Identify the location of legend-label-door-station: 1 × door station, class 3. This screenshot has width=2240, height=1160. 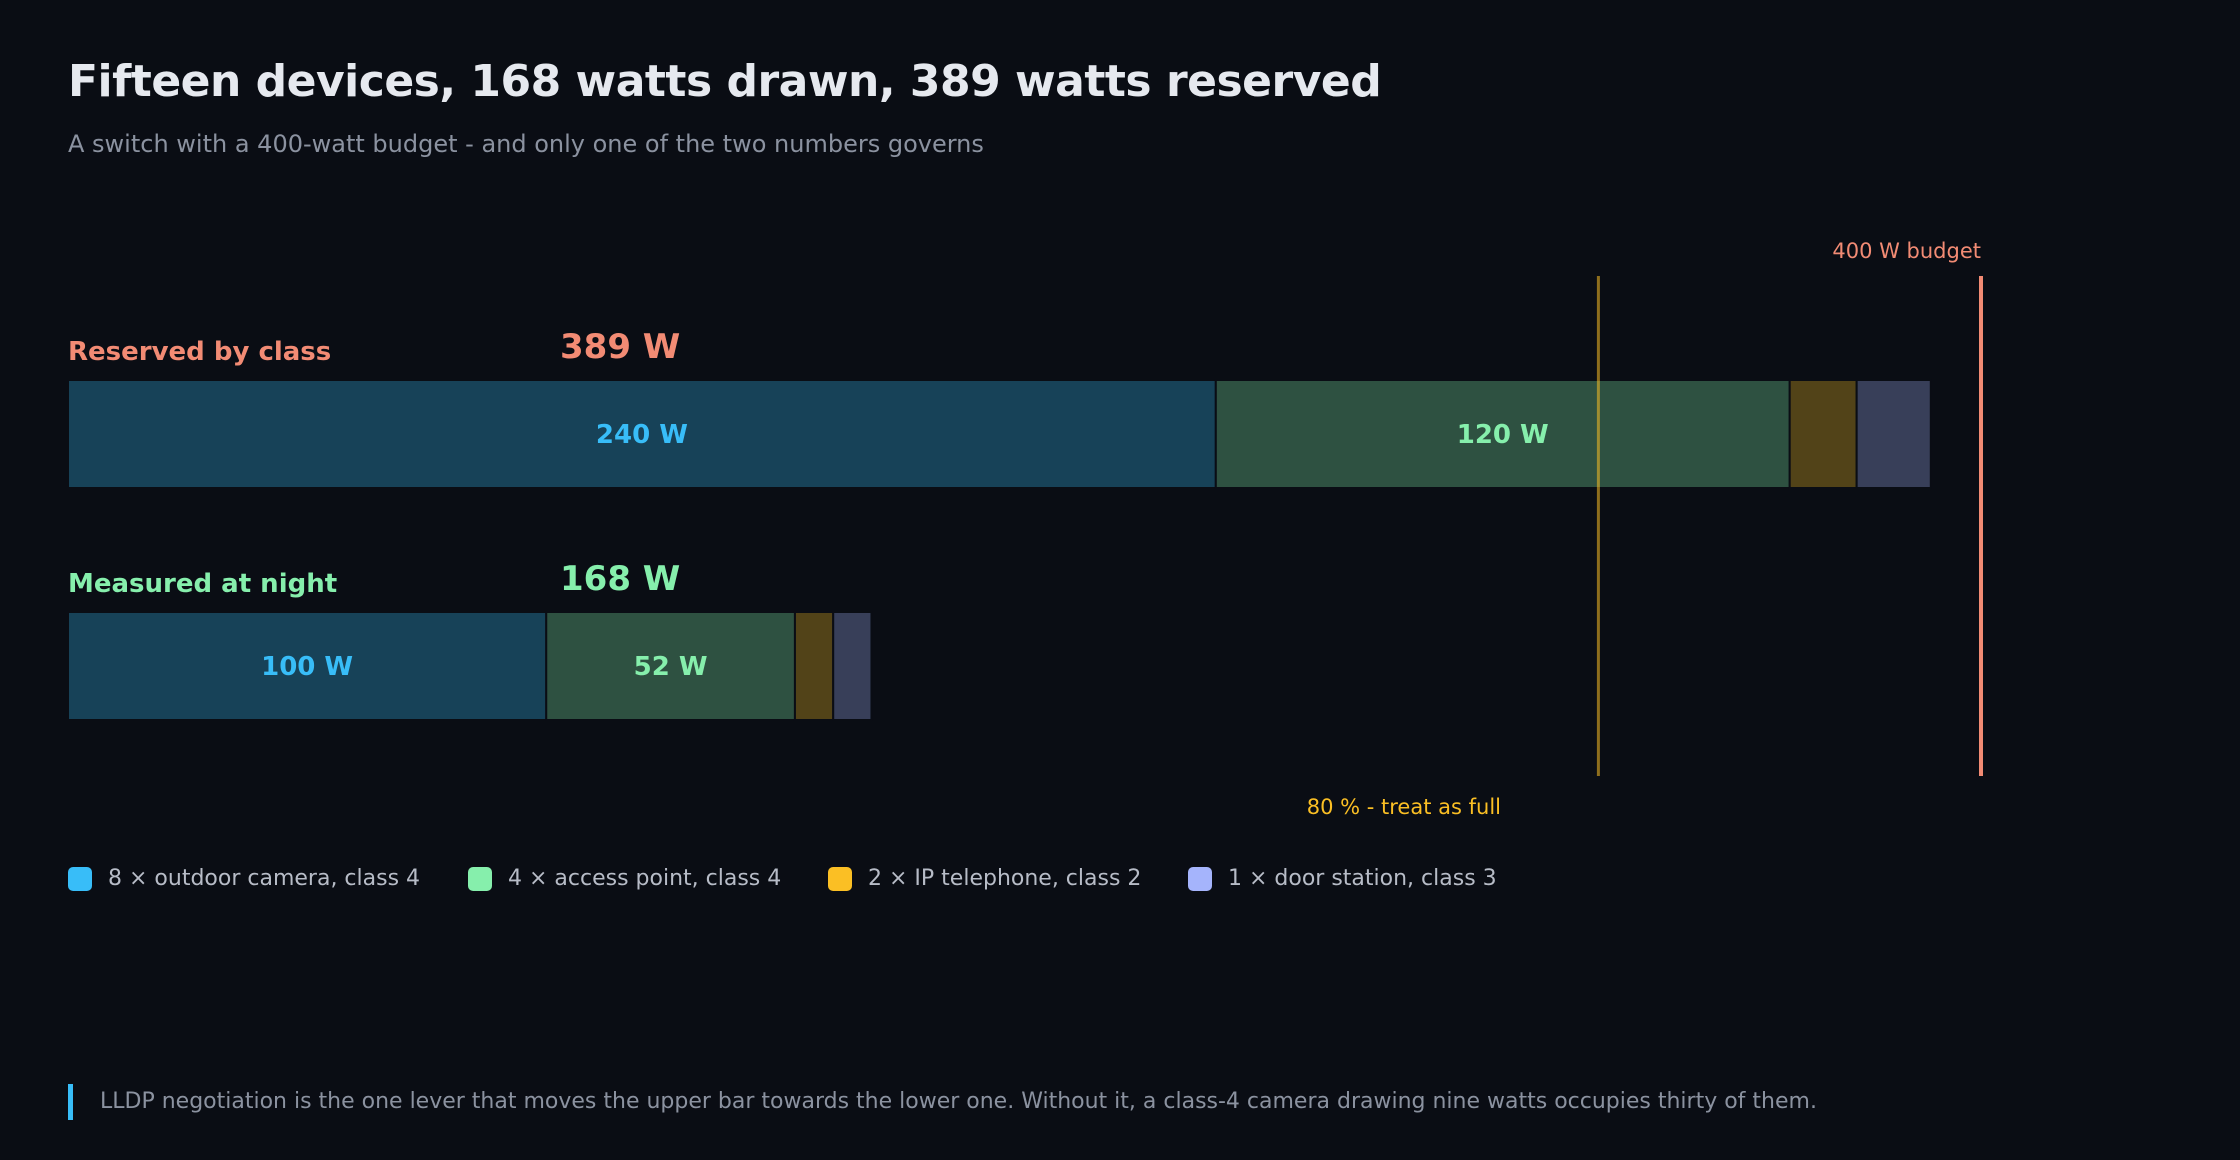
(1362, 878).